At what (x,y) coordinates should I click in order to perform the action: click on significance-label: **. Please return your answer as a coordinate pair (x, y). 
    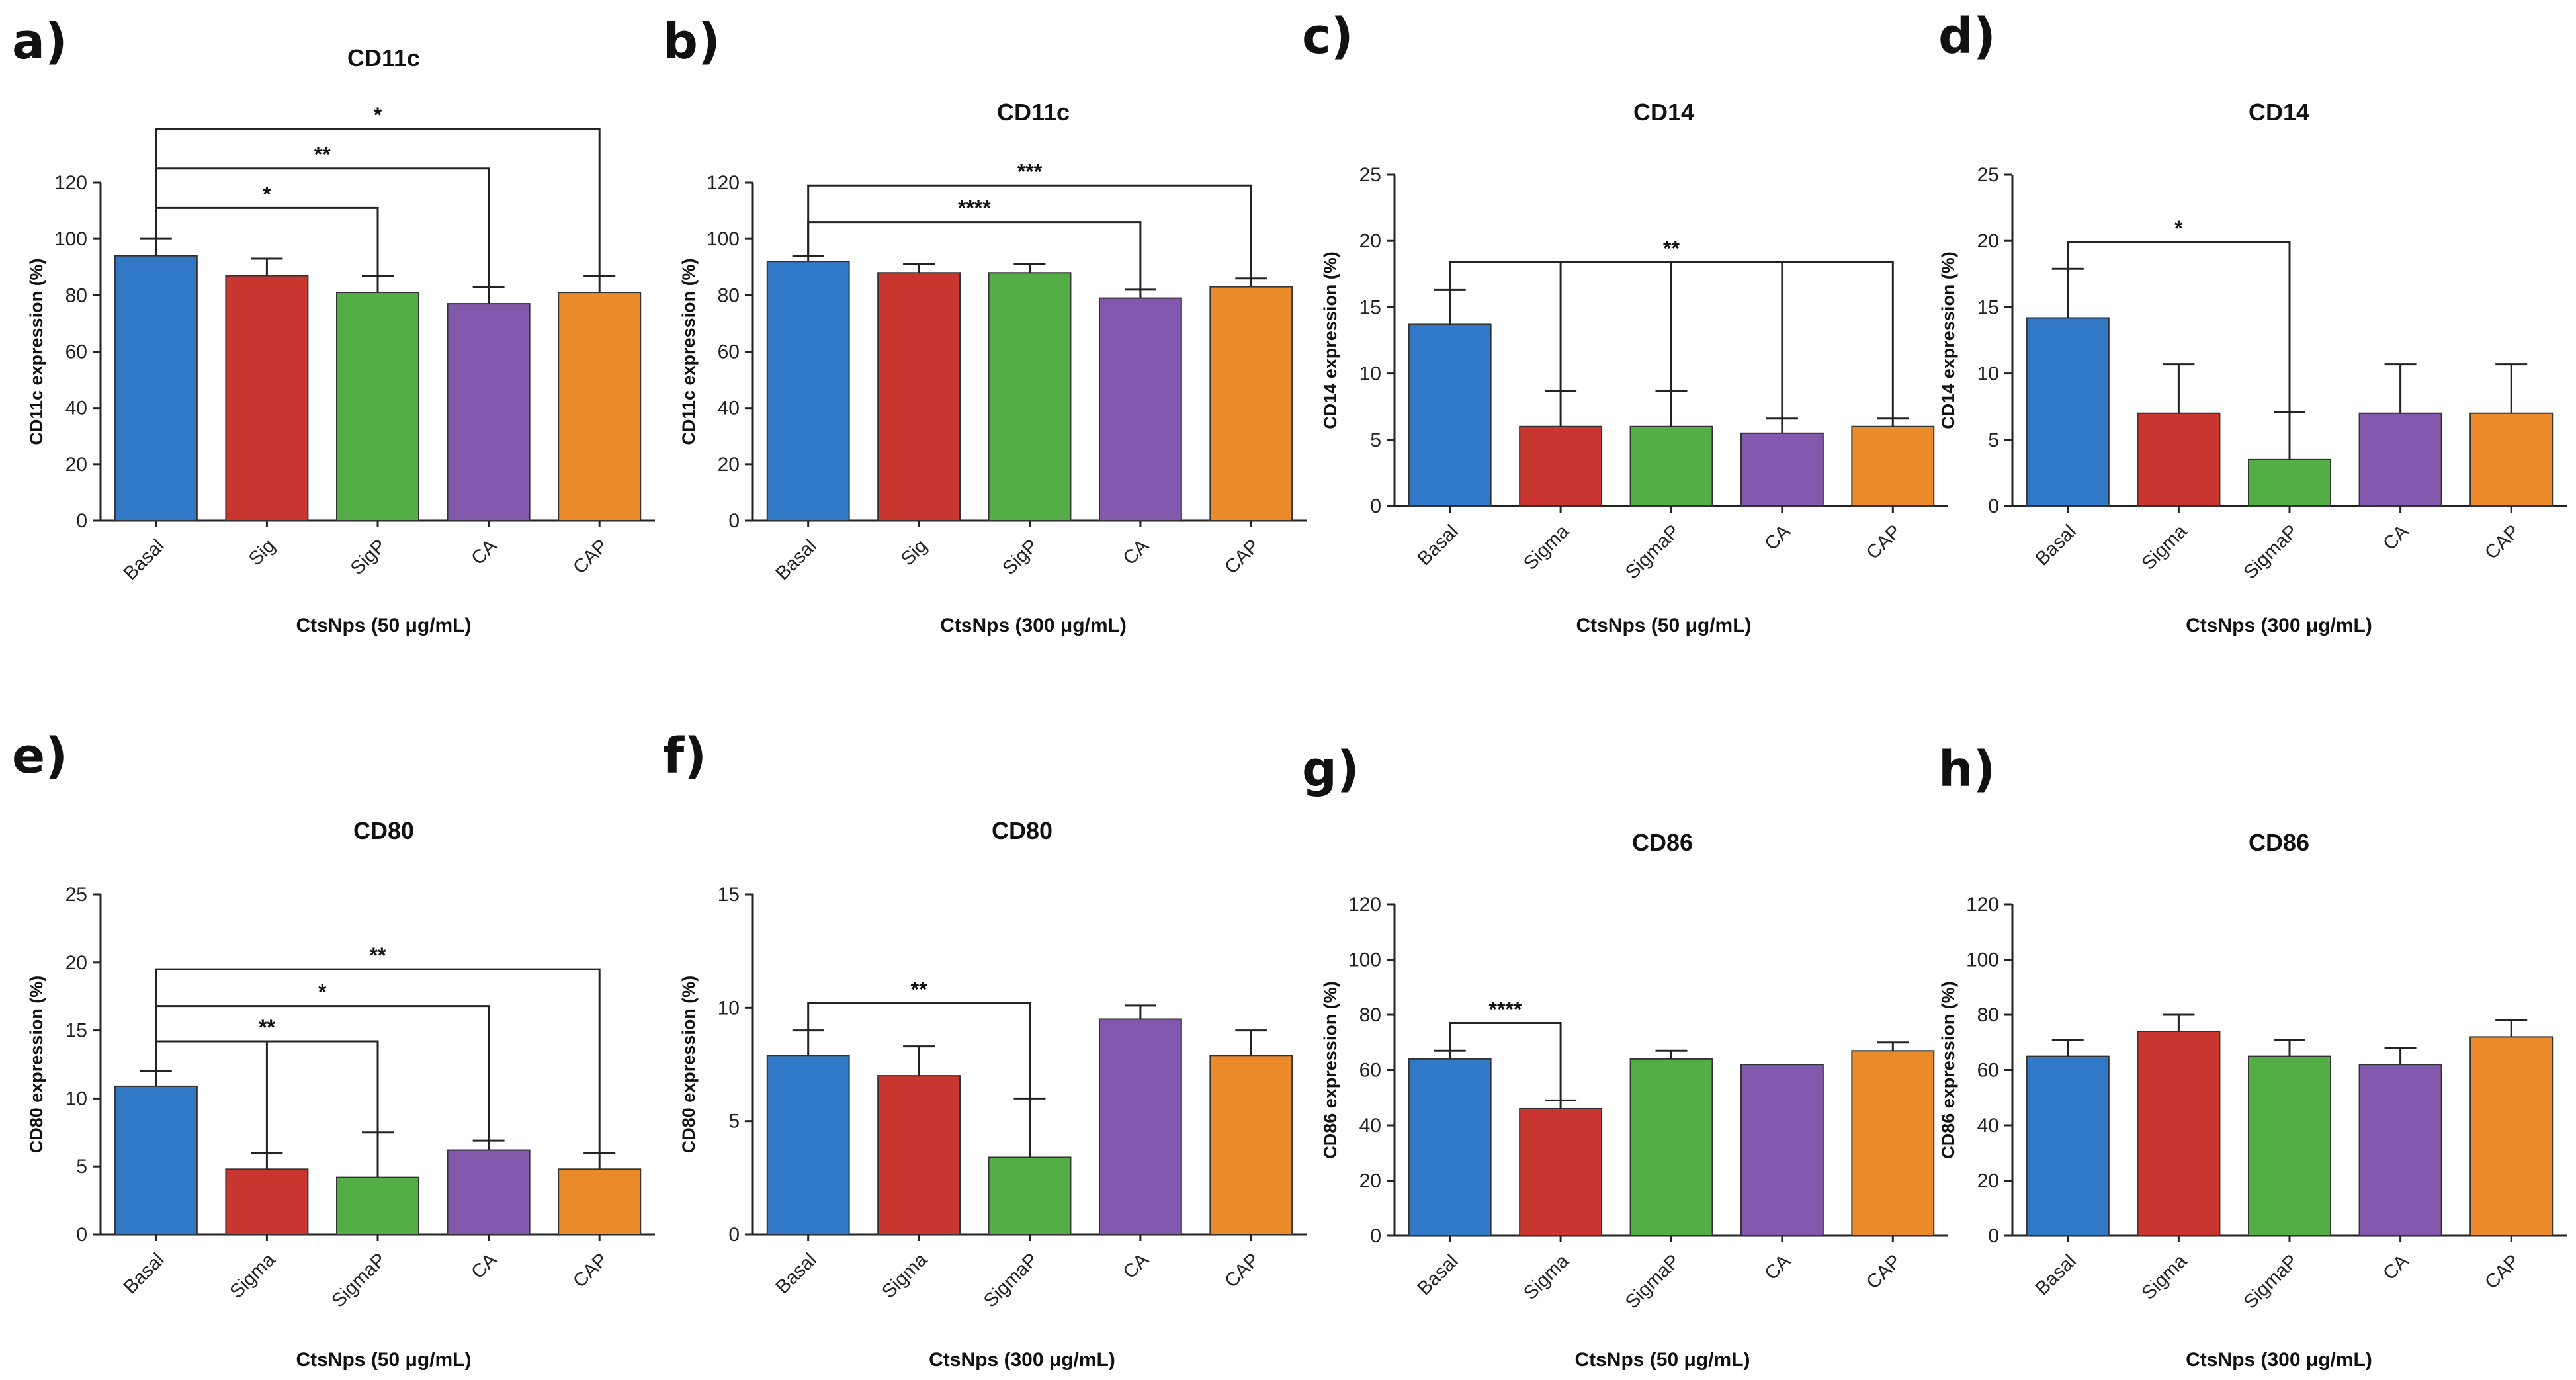
    Looking at the image, I should click on (1671, 248).